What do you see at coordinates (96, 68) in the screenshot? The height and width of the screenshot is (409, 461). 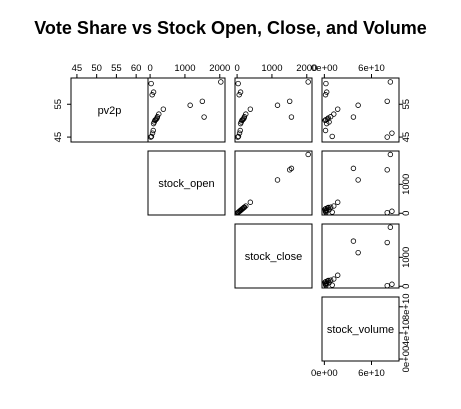 I see `tick-label: 50` at bounding box center [96, 68].